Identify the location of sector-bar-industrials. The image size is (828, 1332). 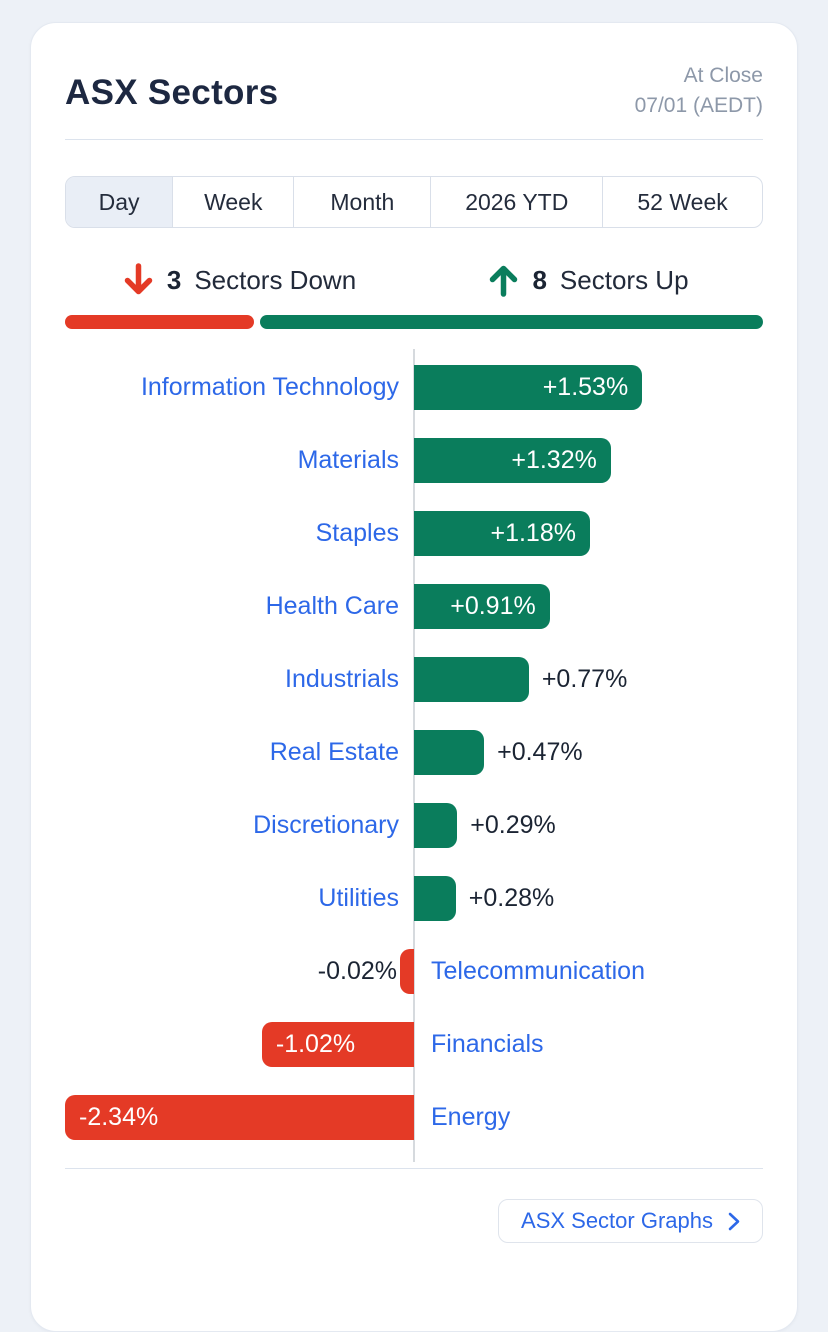
(471, 679).